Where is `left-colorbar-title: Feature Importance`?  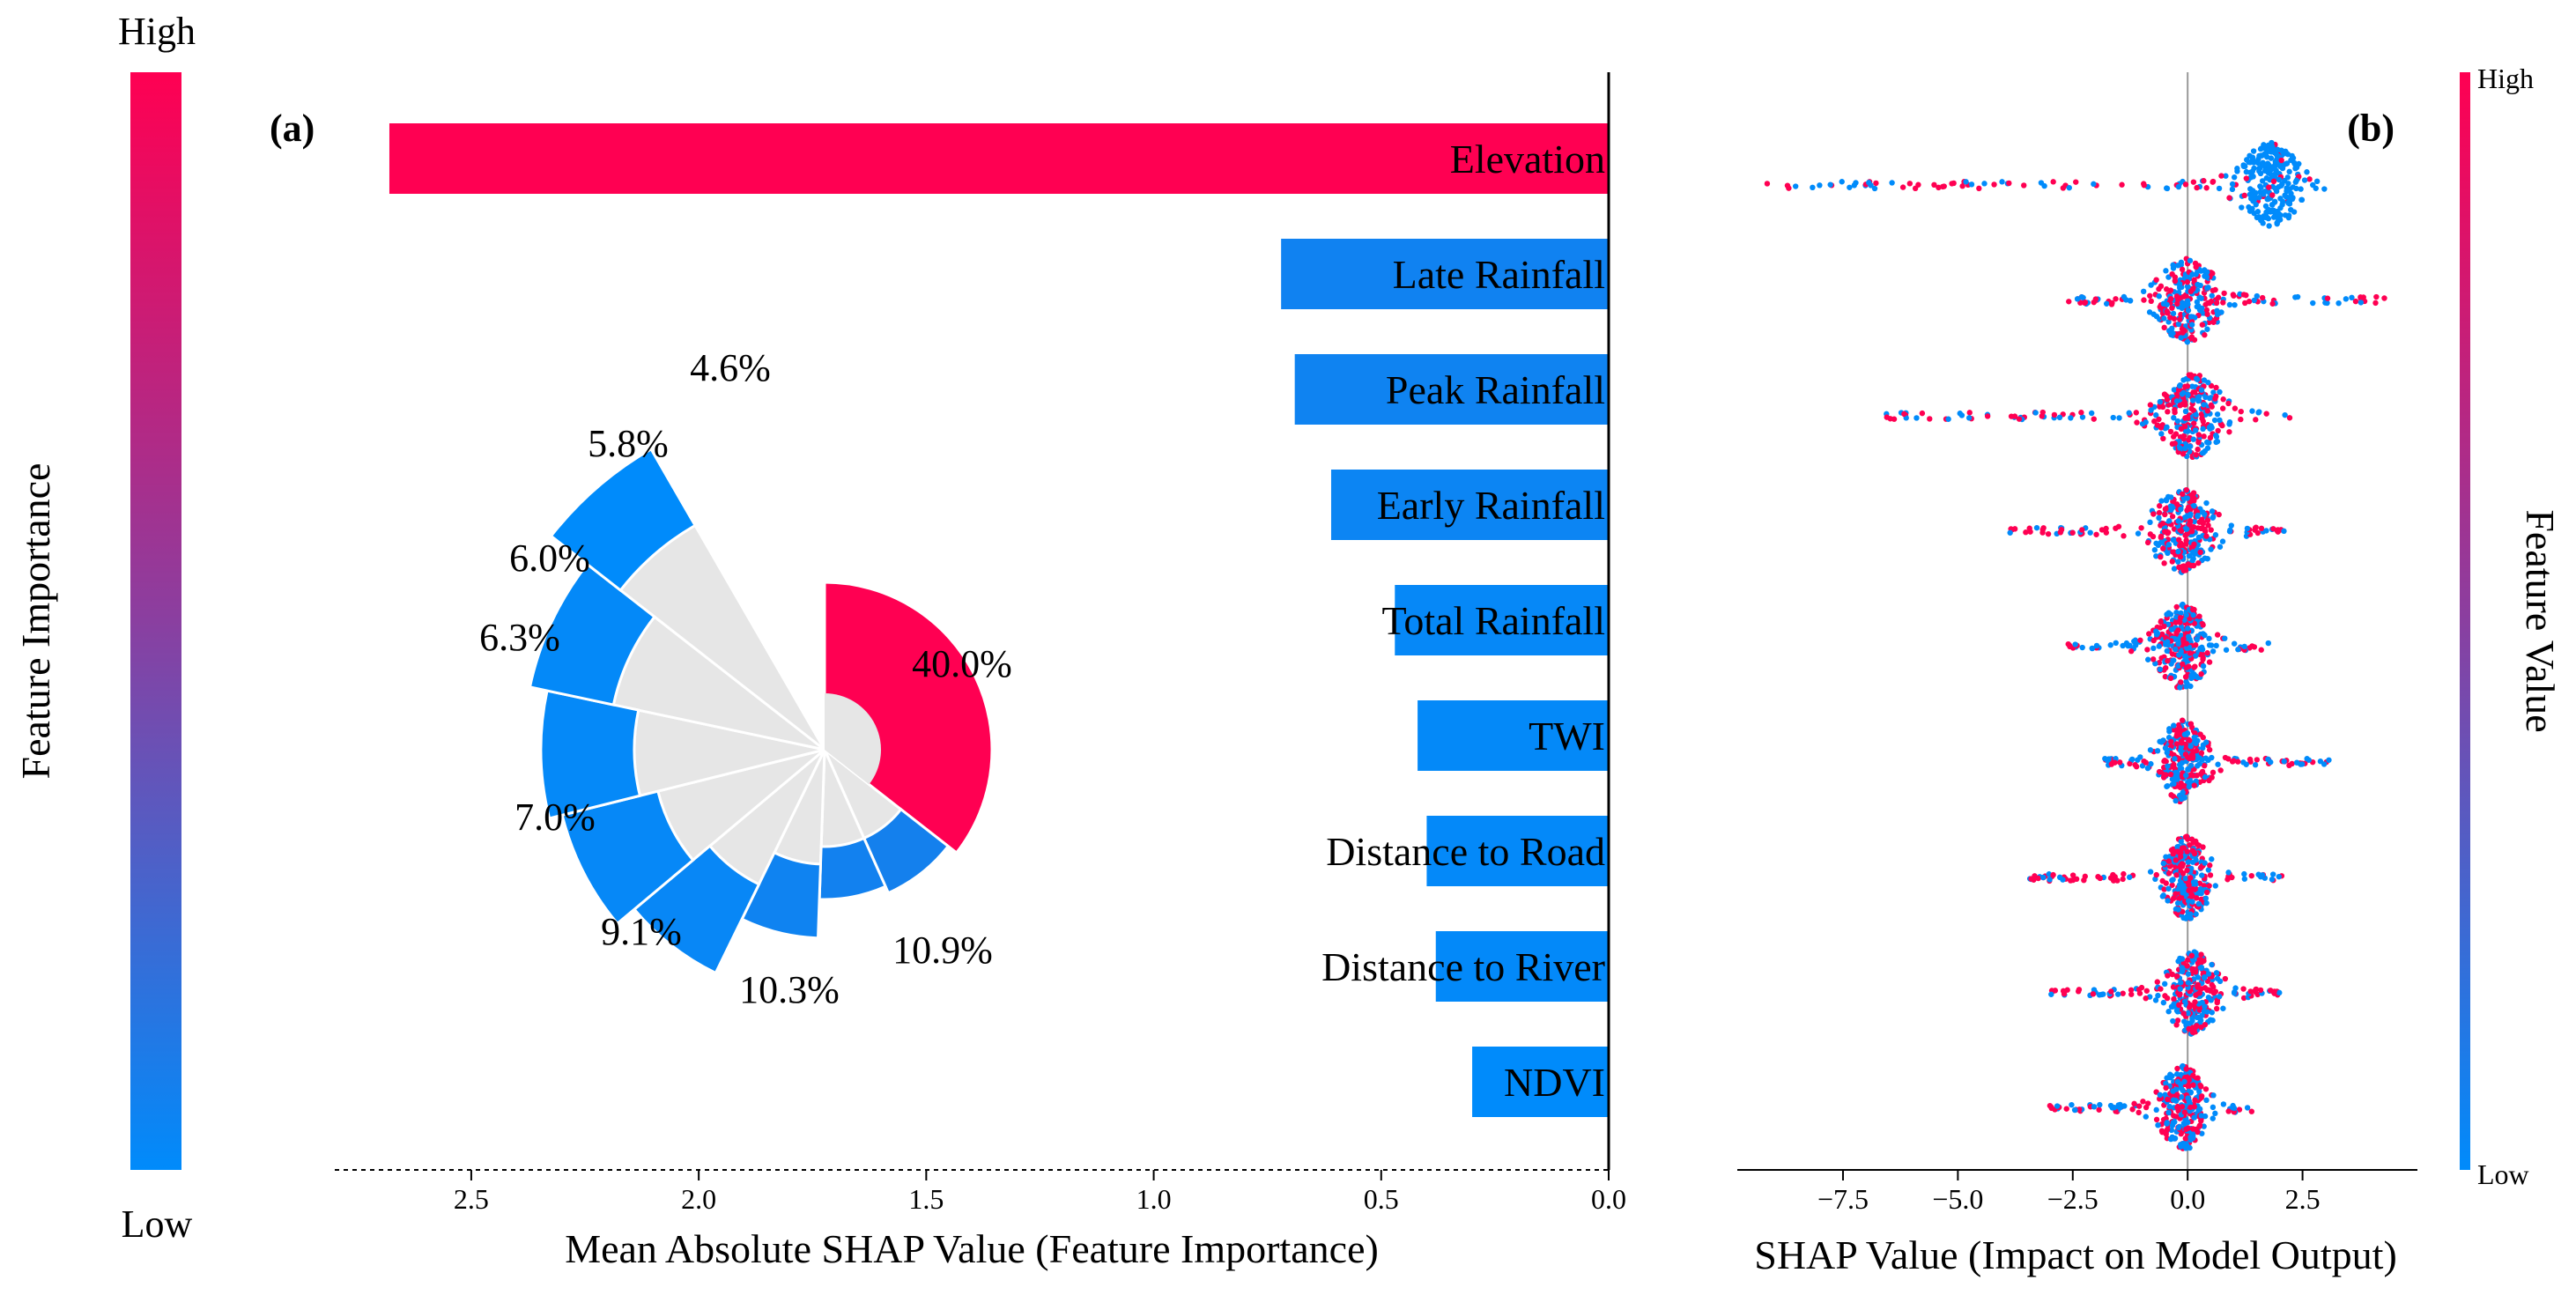
left-colorbar-title: Feature Importance is located at coordinates (36, 621).